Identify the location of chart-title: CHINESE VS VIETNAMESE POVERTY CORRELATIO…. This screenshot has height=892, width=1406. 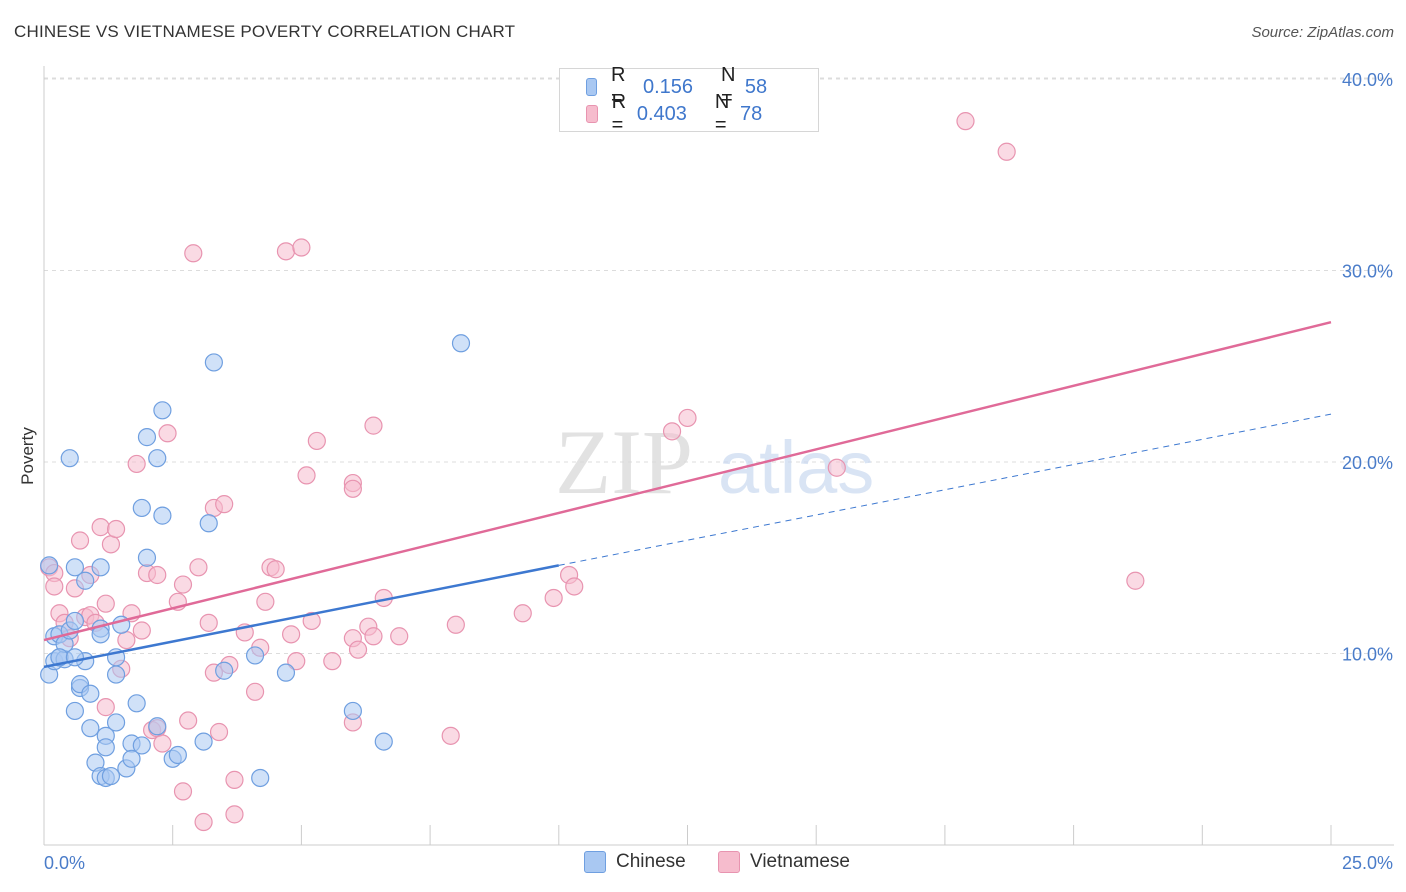
(265, 31).